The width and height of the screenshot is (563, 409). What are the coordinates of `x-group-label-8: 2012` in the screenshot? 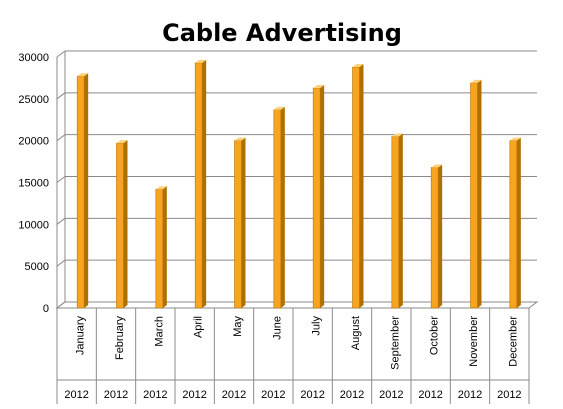 It's located at (391, 395).